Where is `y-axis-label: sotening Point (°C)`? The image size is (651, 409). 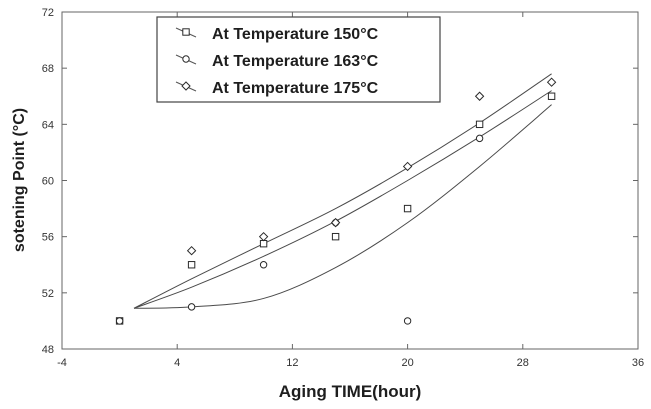 y-axis-label: sotening Point (°C) is located at coordinates (19, 180).